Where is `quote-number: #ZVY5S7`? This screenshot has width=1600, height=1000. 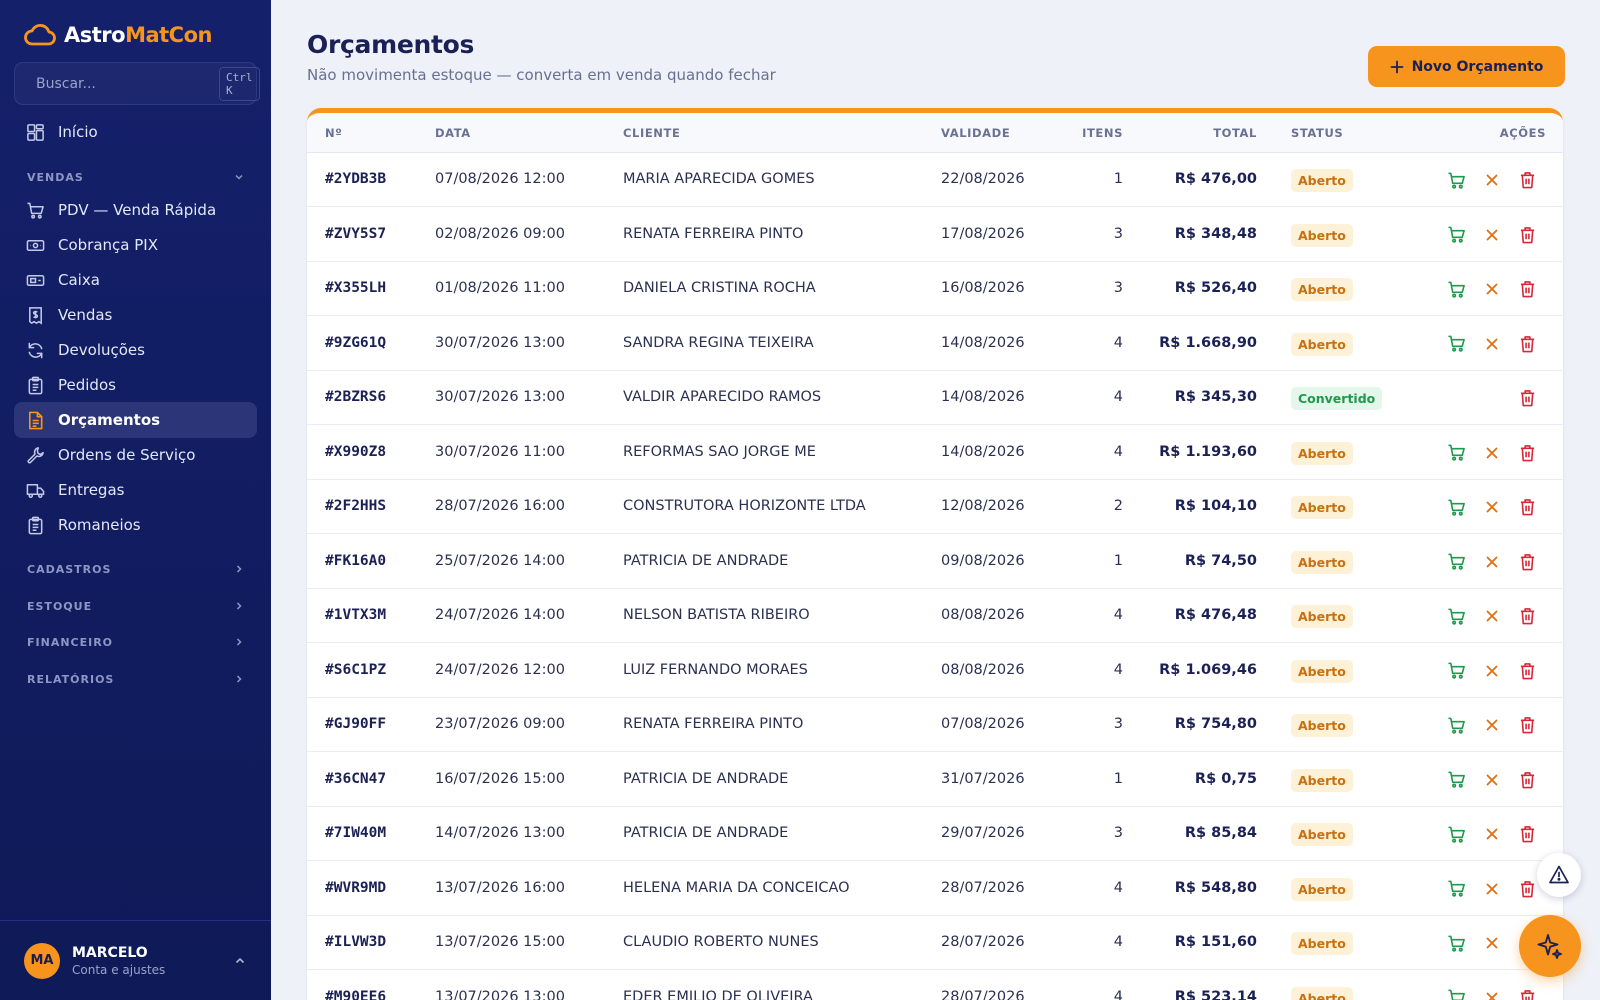 quote-number: #ZVY5S7 is located at coordinates (356, 233).